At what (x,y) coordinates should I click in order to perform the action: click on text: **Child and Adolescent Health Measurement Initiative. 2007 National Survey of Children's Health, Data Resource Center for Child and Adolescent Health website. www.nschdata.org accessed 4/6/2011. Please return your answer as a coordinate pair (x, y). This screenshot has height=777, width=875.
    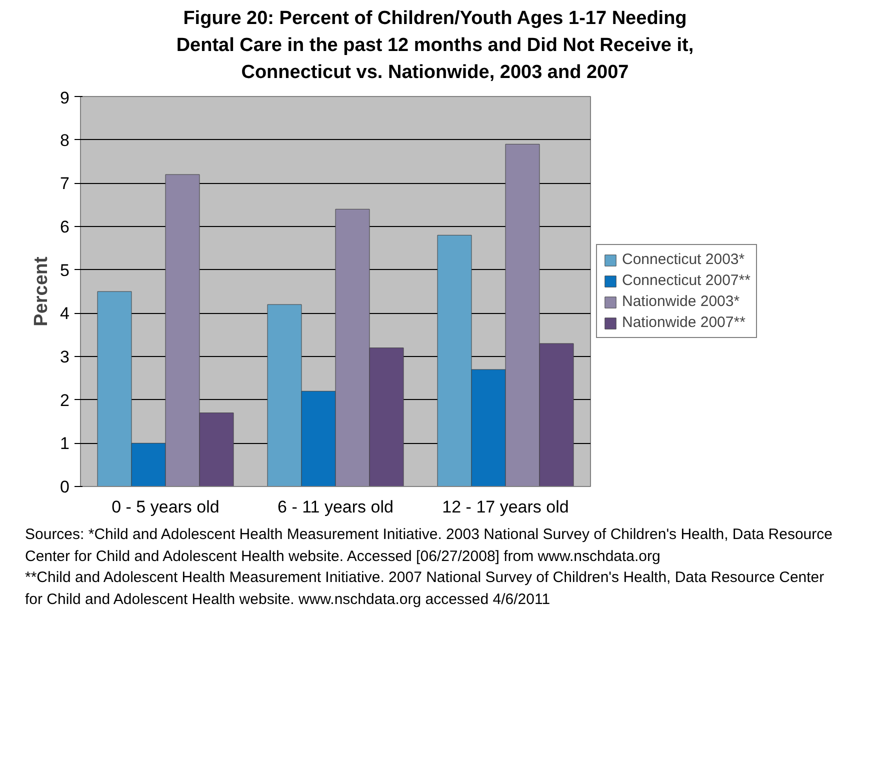
    Looking at the image, I should click on (425, 589).